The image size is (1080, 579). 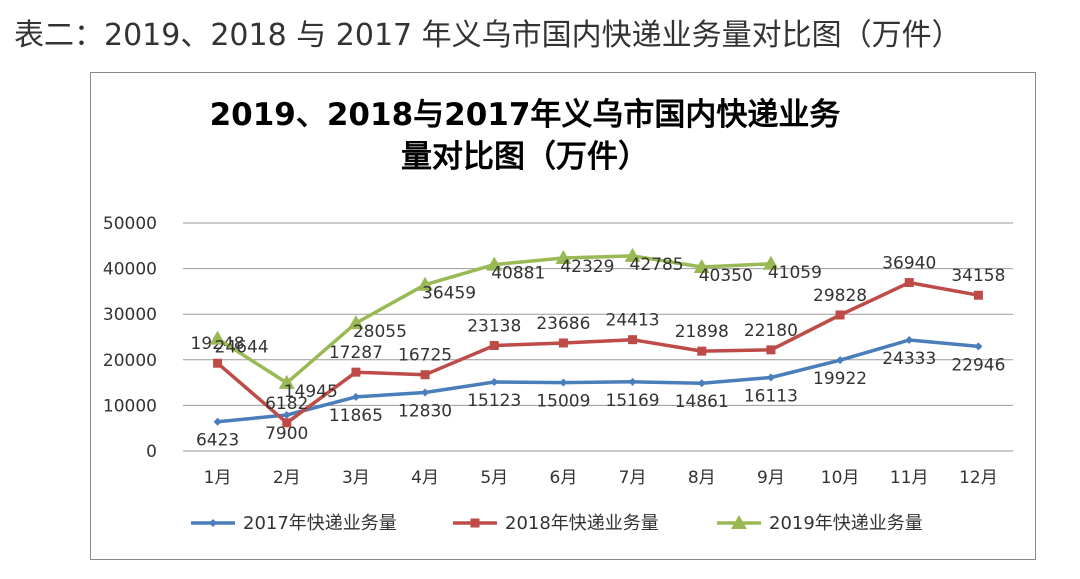 What do you see at coordinates (217, 441) in the screenshot?
I see `data-label: 6423` at bounding box center [217, 441].